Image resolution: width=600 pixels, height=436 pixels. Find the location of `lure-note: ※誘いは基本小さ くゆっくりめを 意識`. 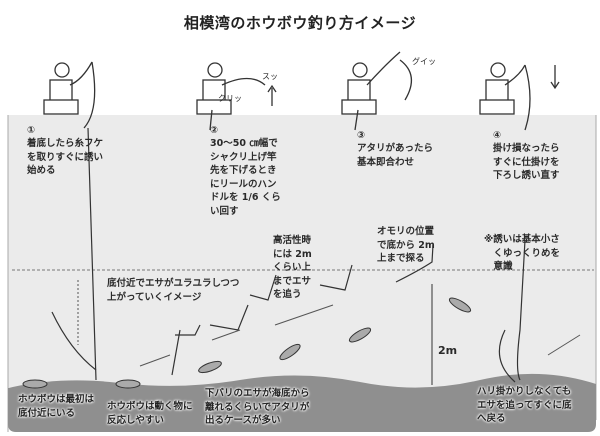

lure-note: ※誘いは基本小さ くゆっくりめを 意識 is located at coordinates (522, 253).